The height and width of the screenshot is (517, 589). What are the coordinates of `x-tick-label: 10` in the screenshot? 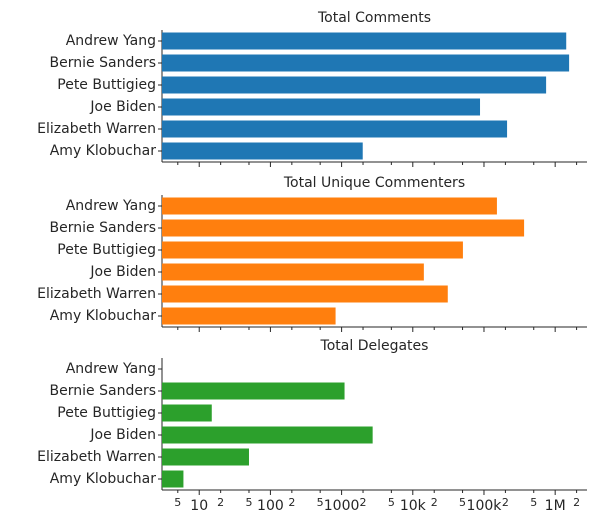 It's located at (199, 505).